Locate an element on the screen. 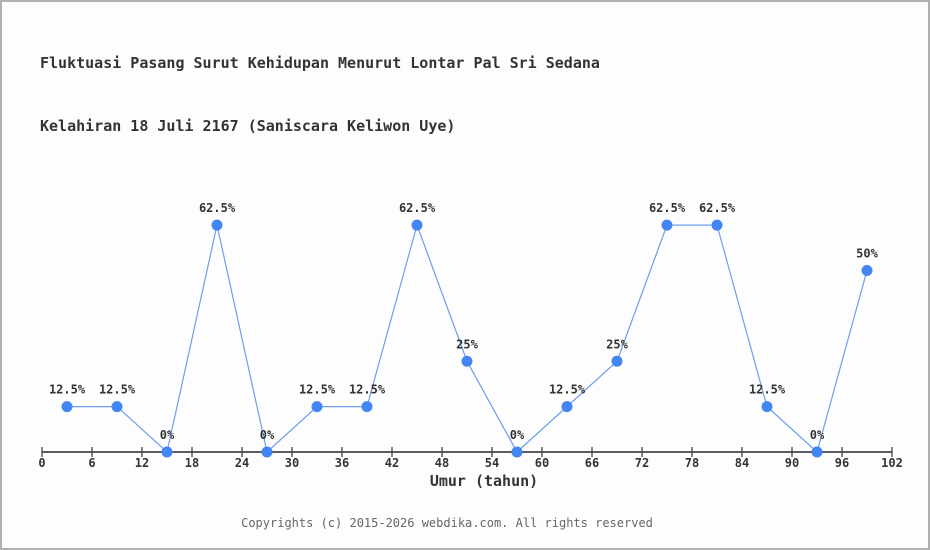 This screenshot has height=550, width=930. x-axis-tick-label: 36 is located at coordinates (342, 463).